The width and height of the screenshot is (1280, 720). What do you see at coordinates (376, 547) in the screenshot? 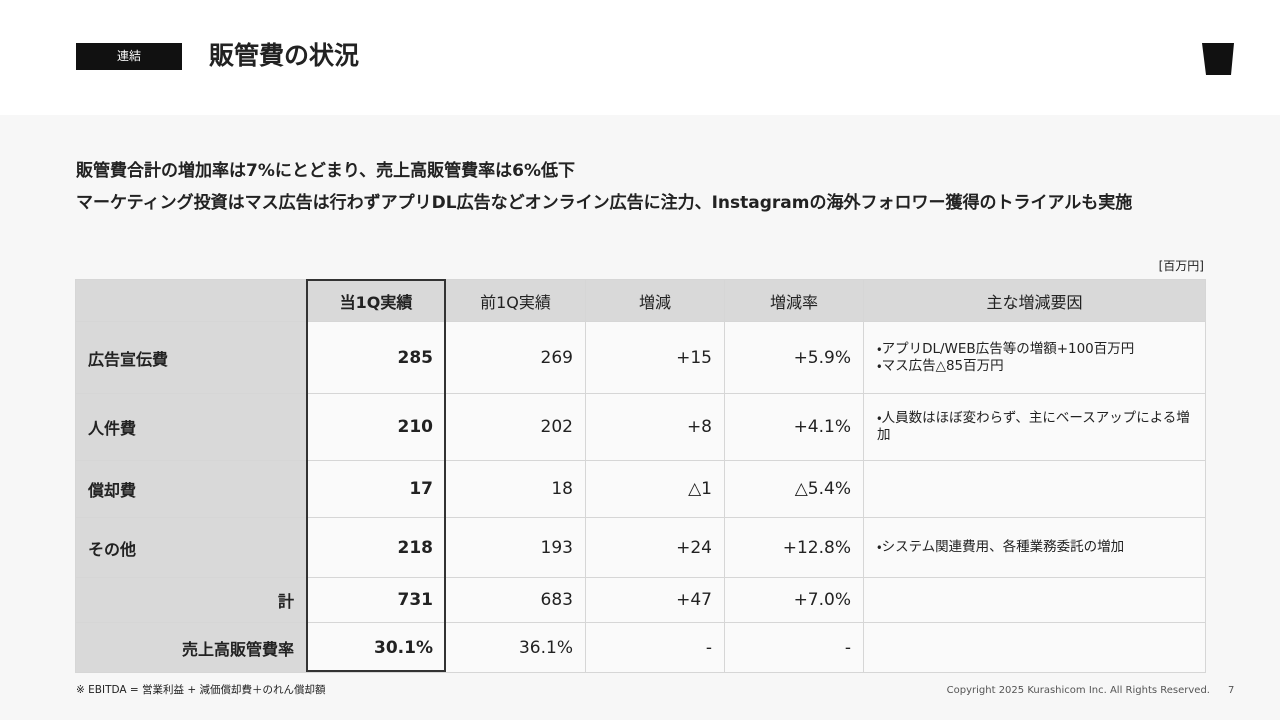
I see `cell: 218` at bounding box center [376, 547].